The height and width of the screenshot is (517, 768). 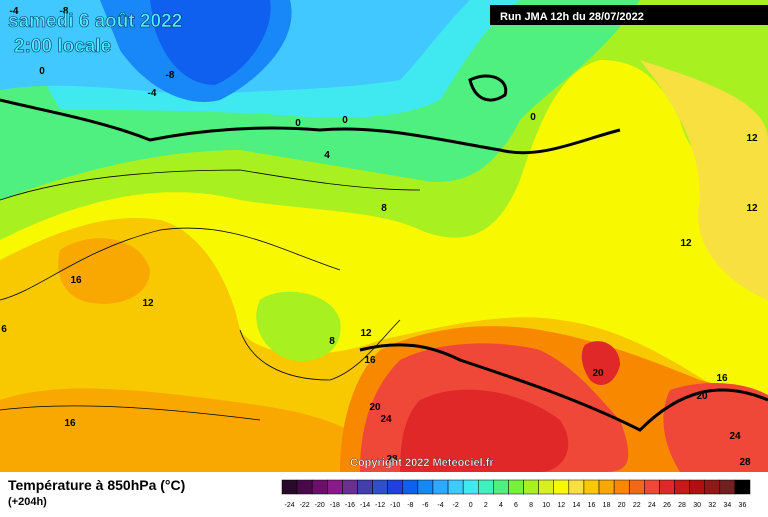 I want to click on contour-label: 4, so click(x=327, y=155).